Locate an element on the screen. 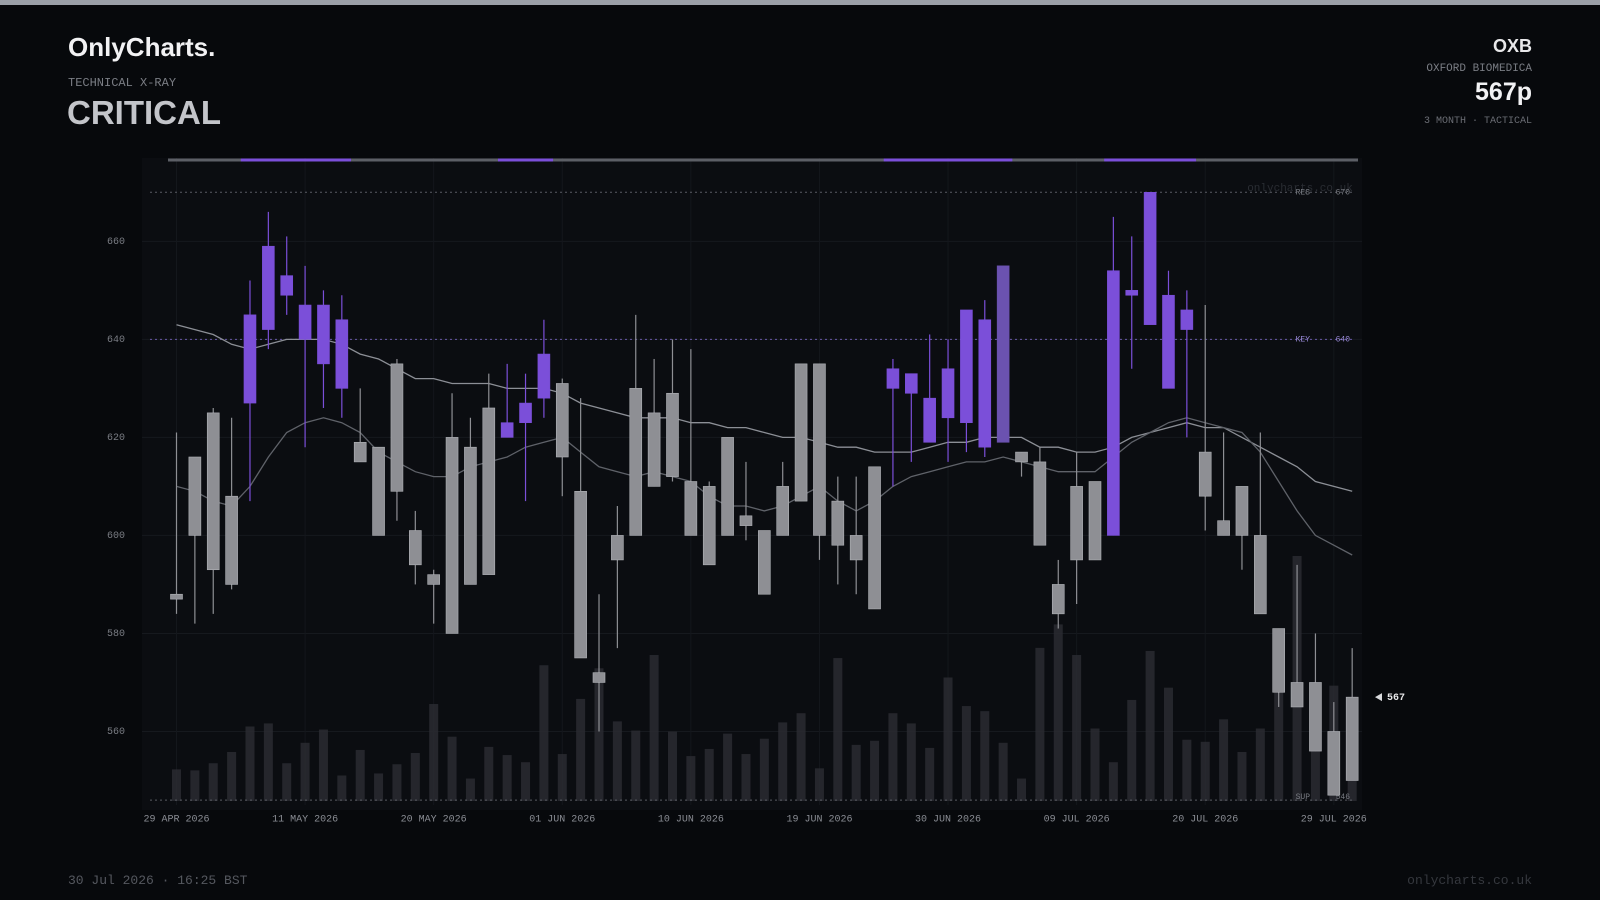  level-name: KEY is located at coordinates (1303, 339).